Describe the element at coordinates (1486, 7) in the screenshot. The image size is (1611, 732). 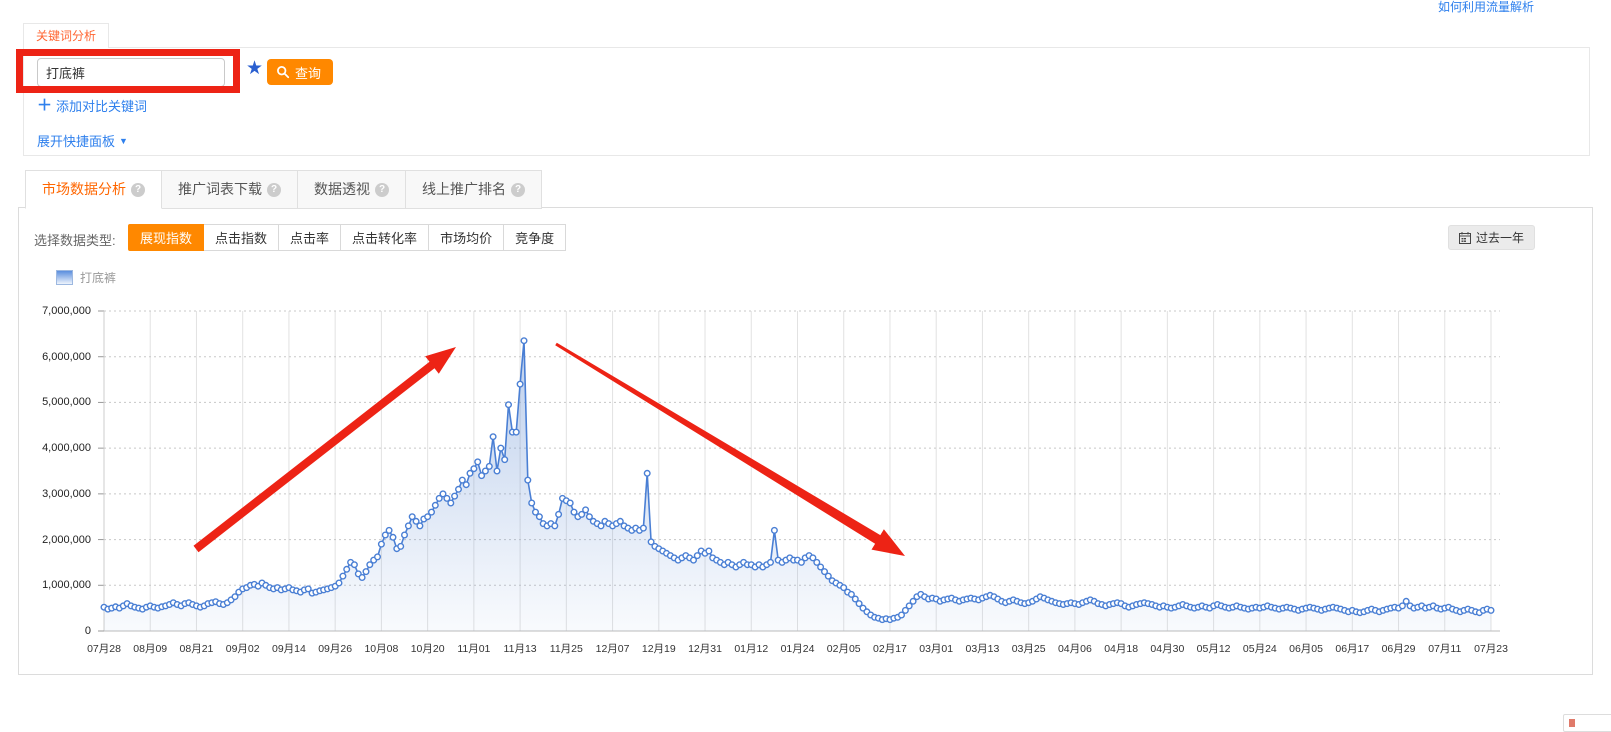
I see `traffic-analysis-help-link: 如何利用流量解析` at that location.